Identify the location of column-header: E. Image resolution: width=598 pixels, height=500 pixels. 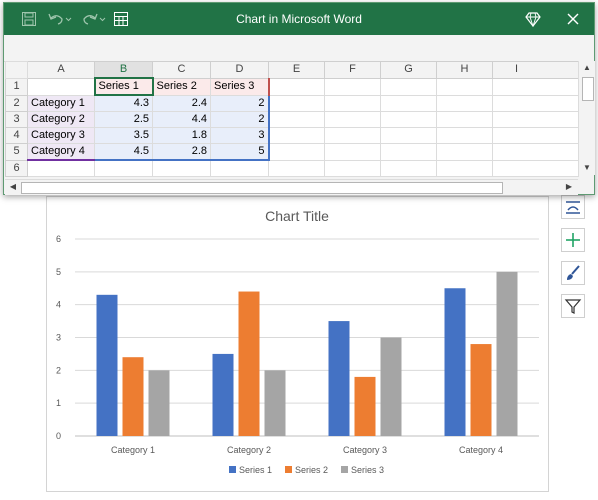
(296, 70).